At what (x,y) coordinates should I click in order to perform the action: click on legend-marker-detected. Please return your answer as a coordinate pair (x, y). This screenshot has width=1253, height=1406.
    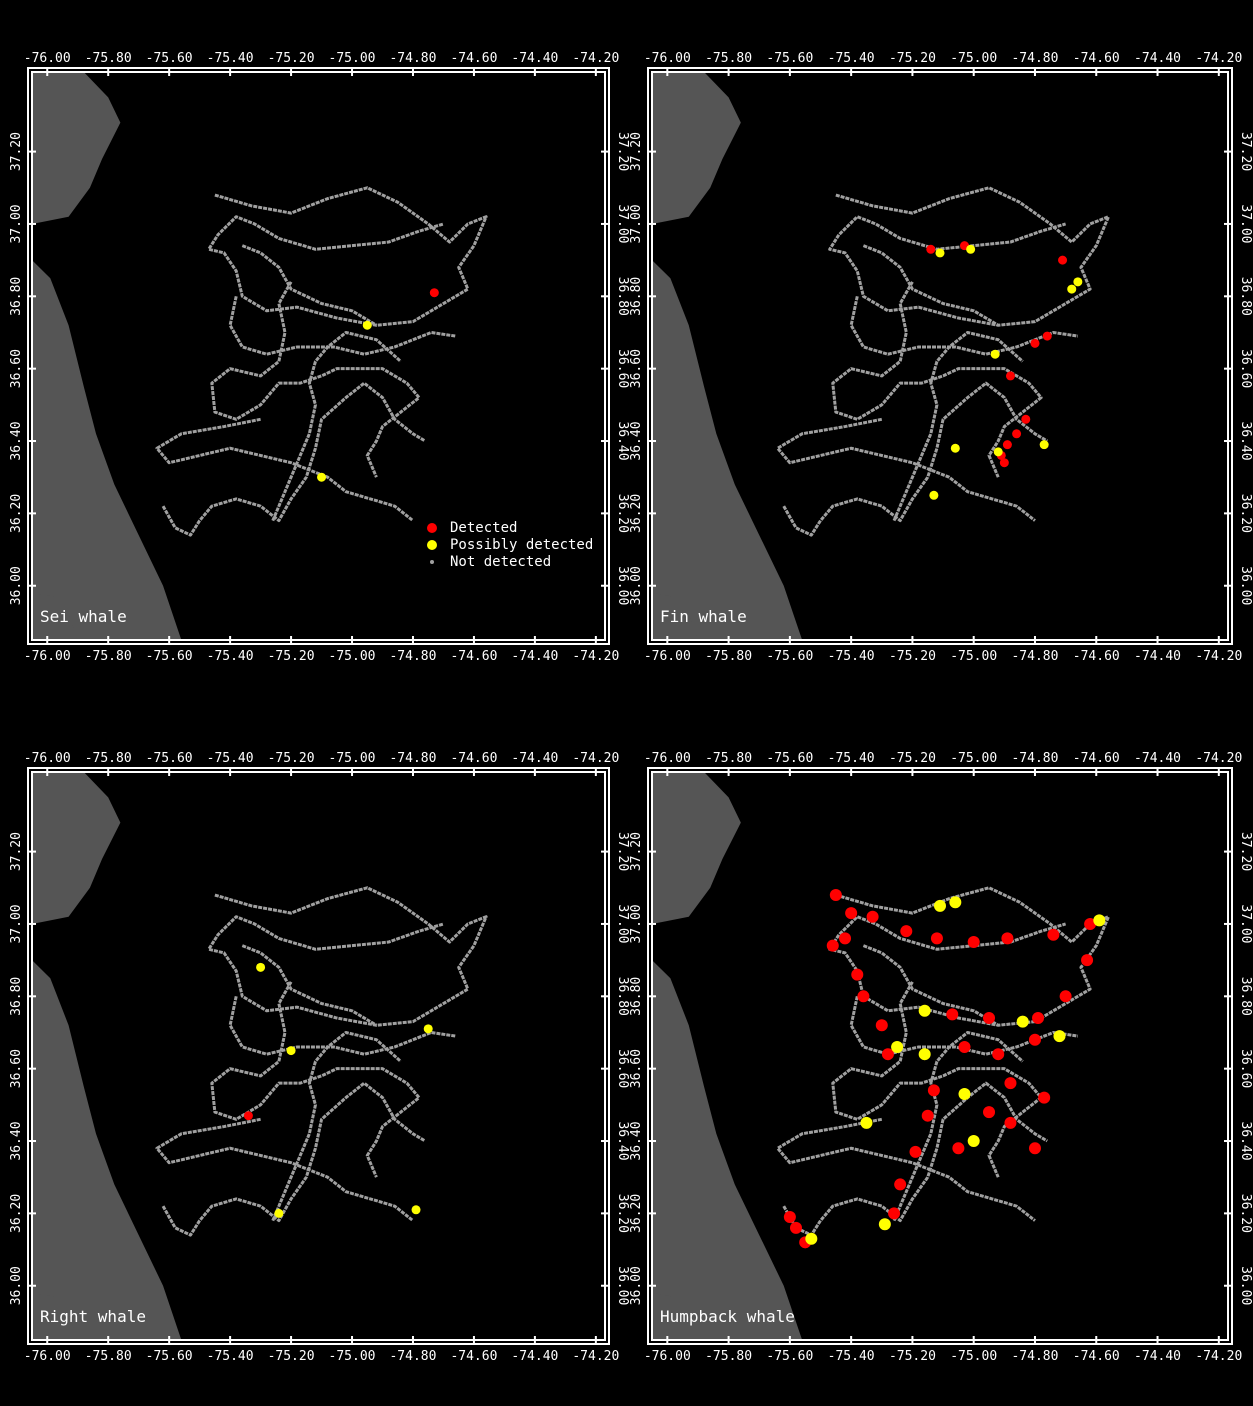
    Looking at the image, I should click on (432, 528).